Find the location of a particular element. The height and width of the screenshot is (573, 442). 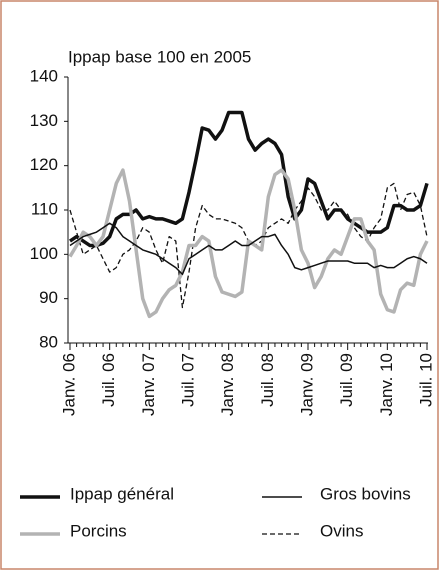

x-tick-label: Janv. 08 is located at coordinates (227, 384).